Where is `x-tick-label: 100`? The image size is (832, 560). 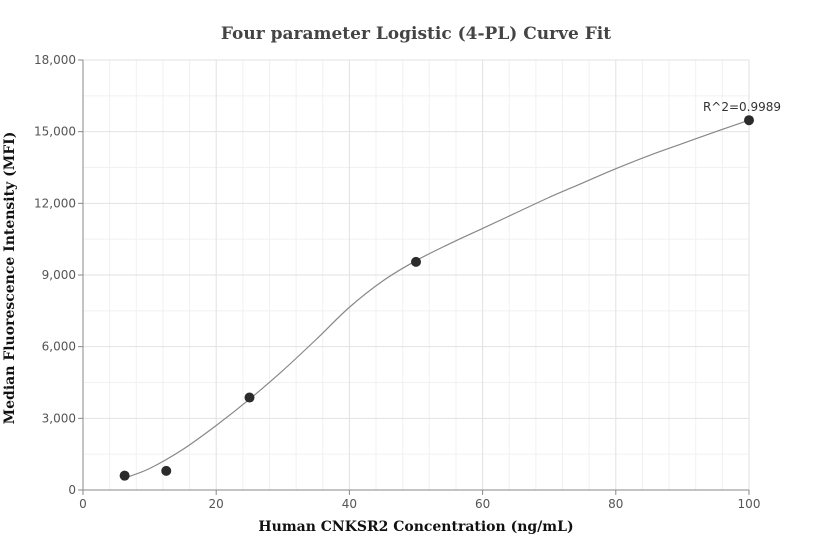
x-tick-label: 100 is located at coordinates (749, 504).